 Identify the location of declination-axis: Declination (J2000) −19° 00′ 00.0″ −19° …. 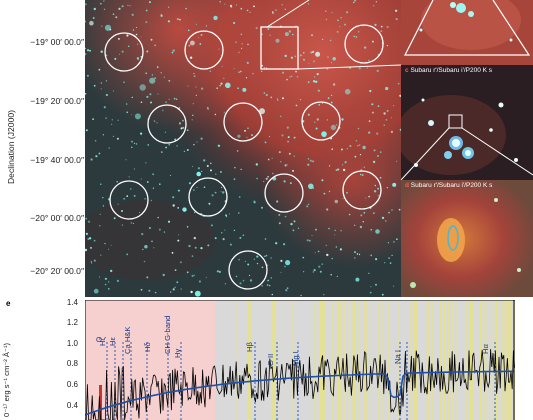
(42, 148).